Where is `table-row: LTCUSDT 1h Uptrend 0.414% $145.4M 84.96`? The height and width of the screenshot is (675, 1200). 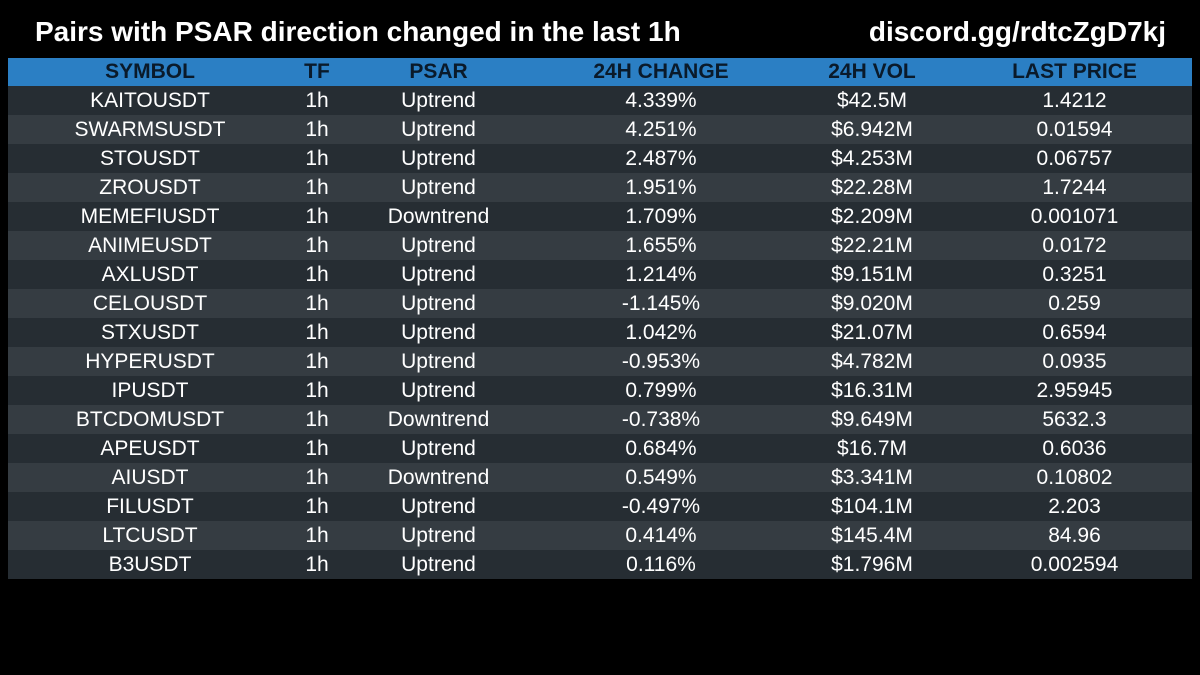 table-row: LTCUSDT 1h Uptrend 0.414% $145.4M 84.96 is located at coordinates (600, 535).